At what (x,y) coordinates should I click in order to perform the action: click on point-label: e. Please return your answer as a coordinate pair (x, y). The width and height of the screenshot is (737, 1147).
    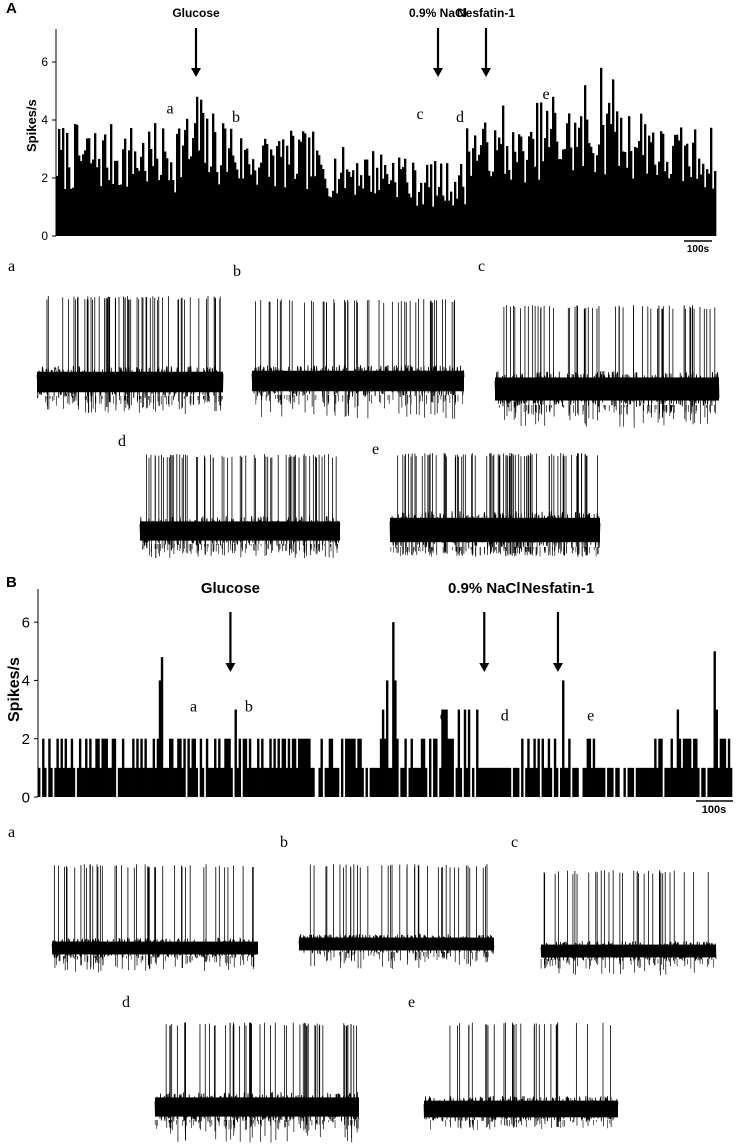
    Looking at the image, I should click on (545, 94).